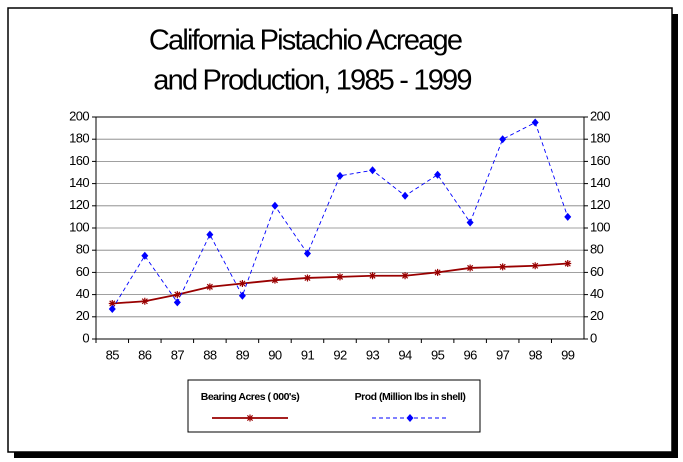 The image size is (683, 462). What do you see at coordinates (275, 354) in the screenshot?
I see `x-tick-label: 90` at bounding box center [275, 354].